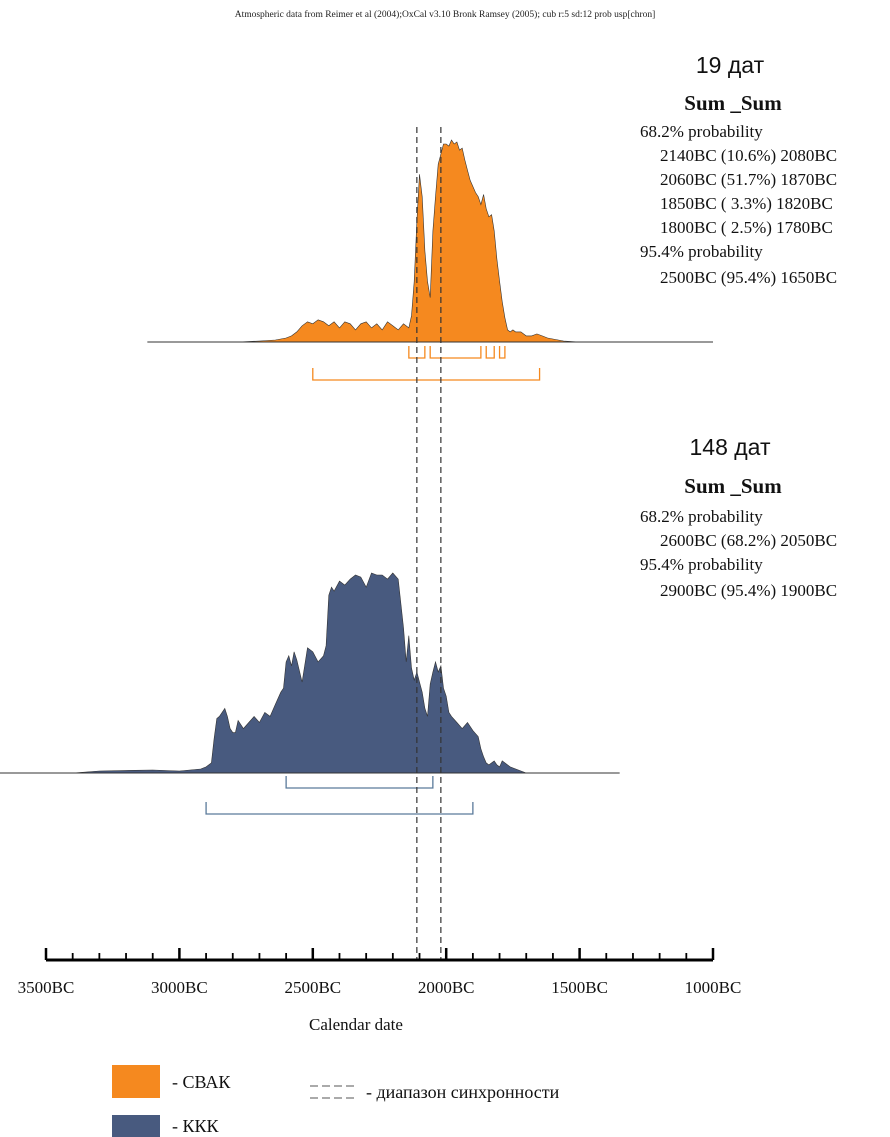  What do you see at coordinates (196, 1126) in the screenshot?
I see `legend-label-kkk: - ККК` at bounding box center [196, 1126].